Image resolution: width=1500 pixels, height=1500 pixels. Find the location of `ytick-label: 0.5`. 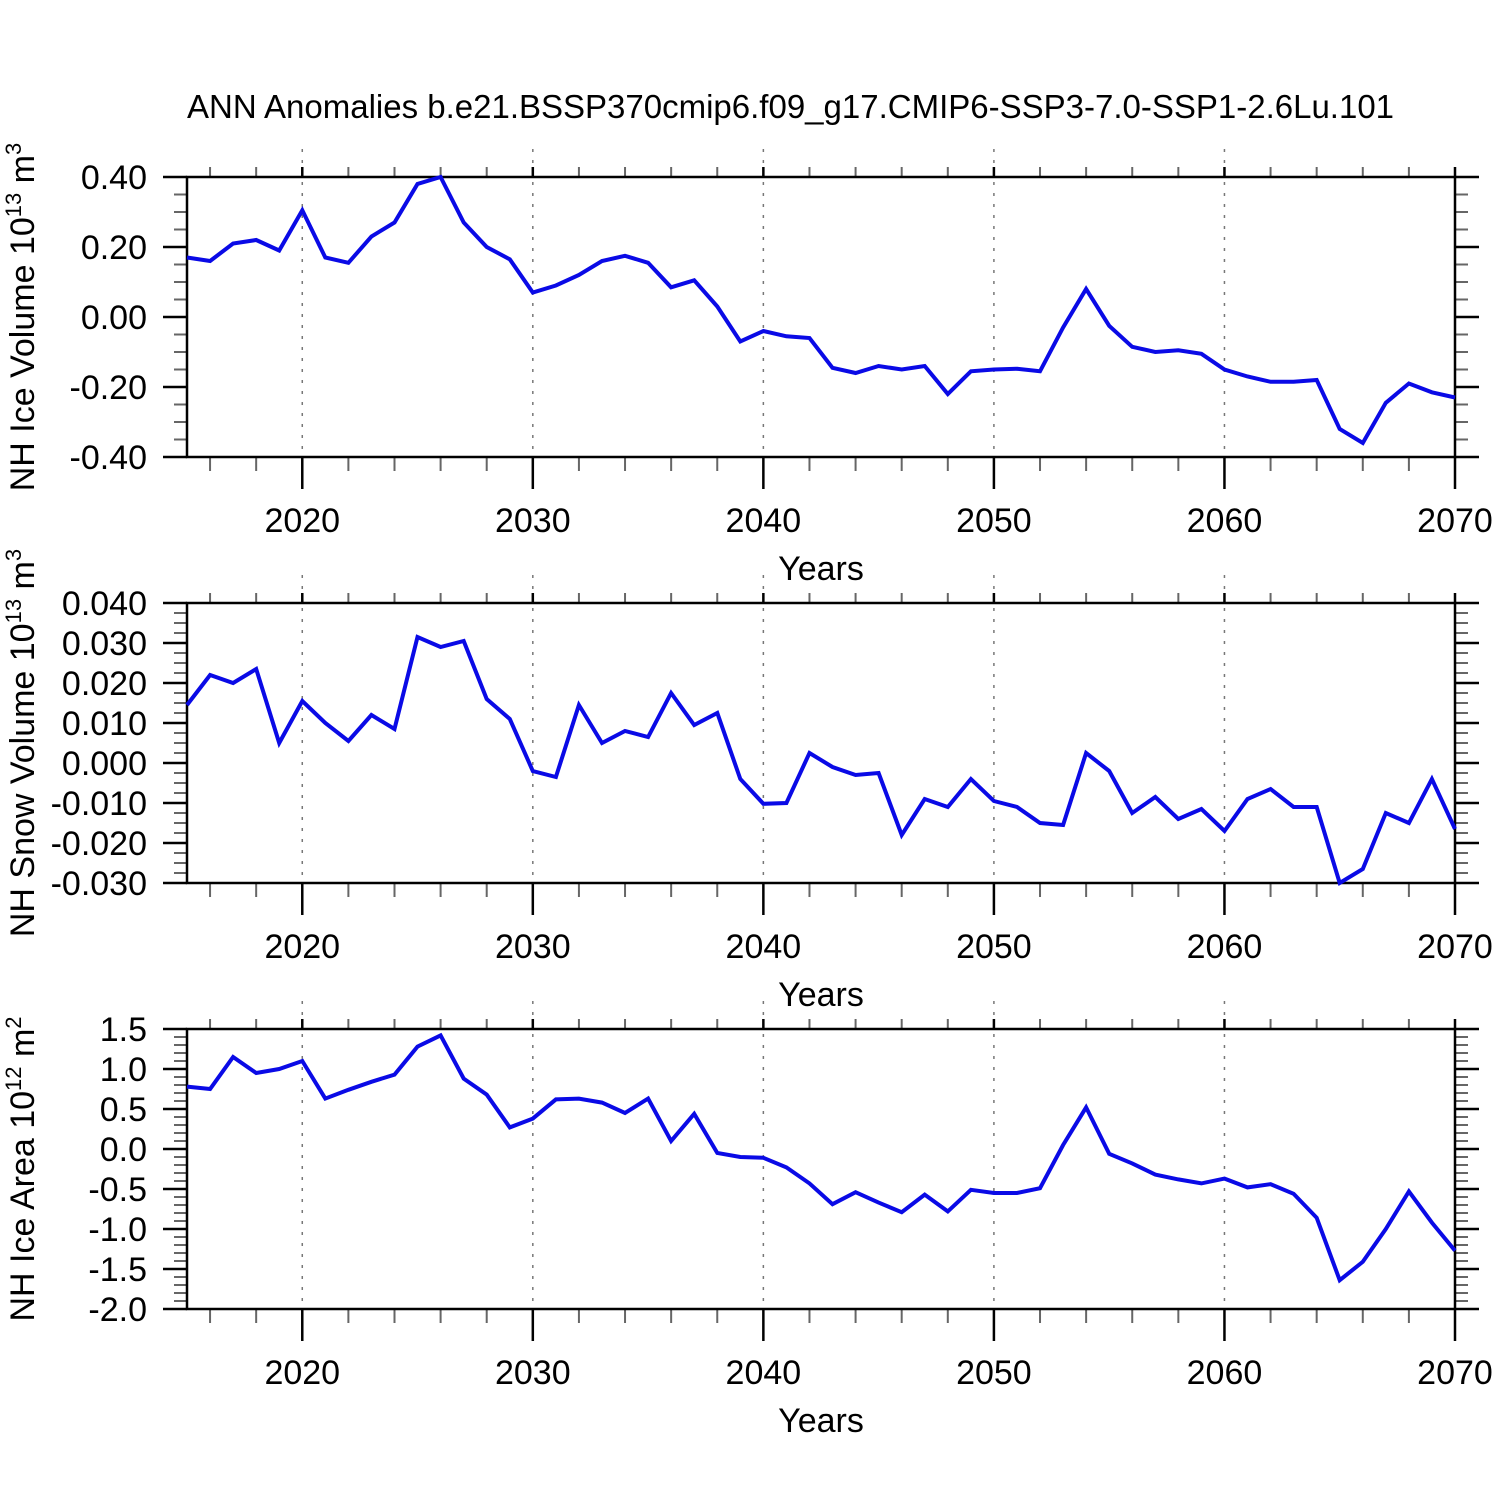

ytick-label: 0.5 is located at coordinates (123, 1110).